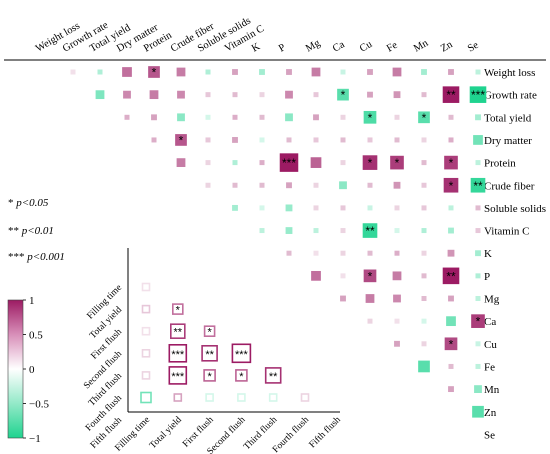 The width and height of the screenshot is (550, 454). I want to click on significance-note-2: ** p<0.01, so click(31, 231).